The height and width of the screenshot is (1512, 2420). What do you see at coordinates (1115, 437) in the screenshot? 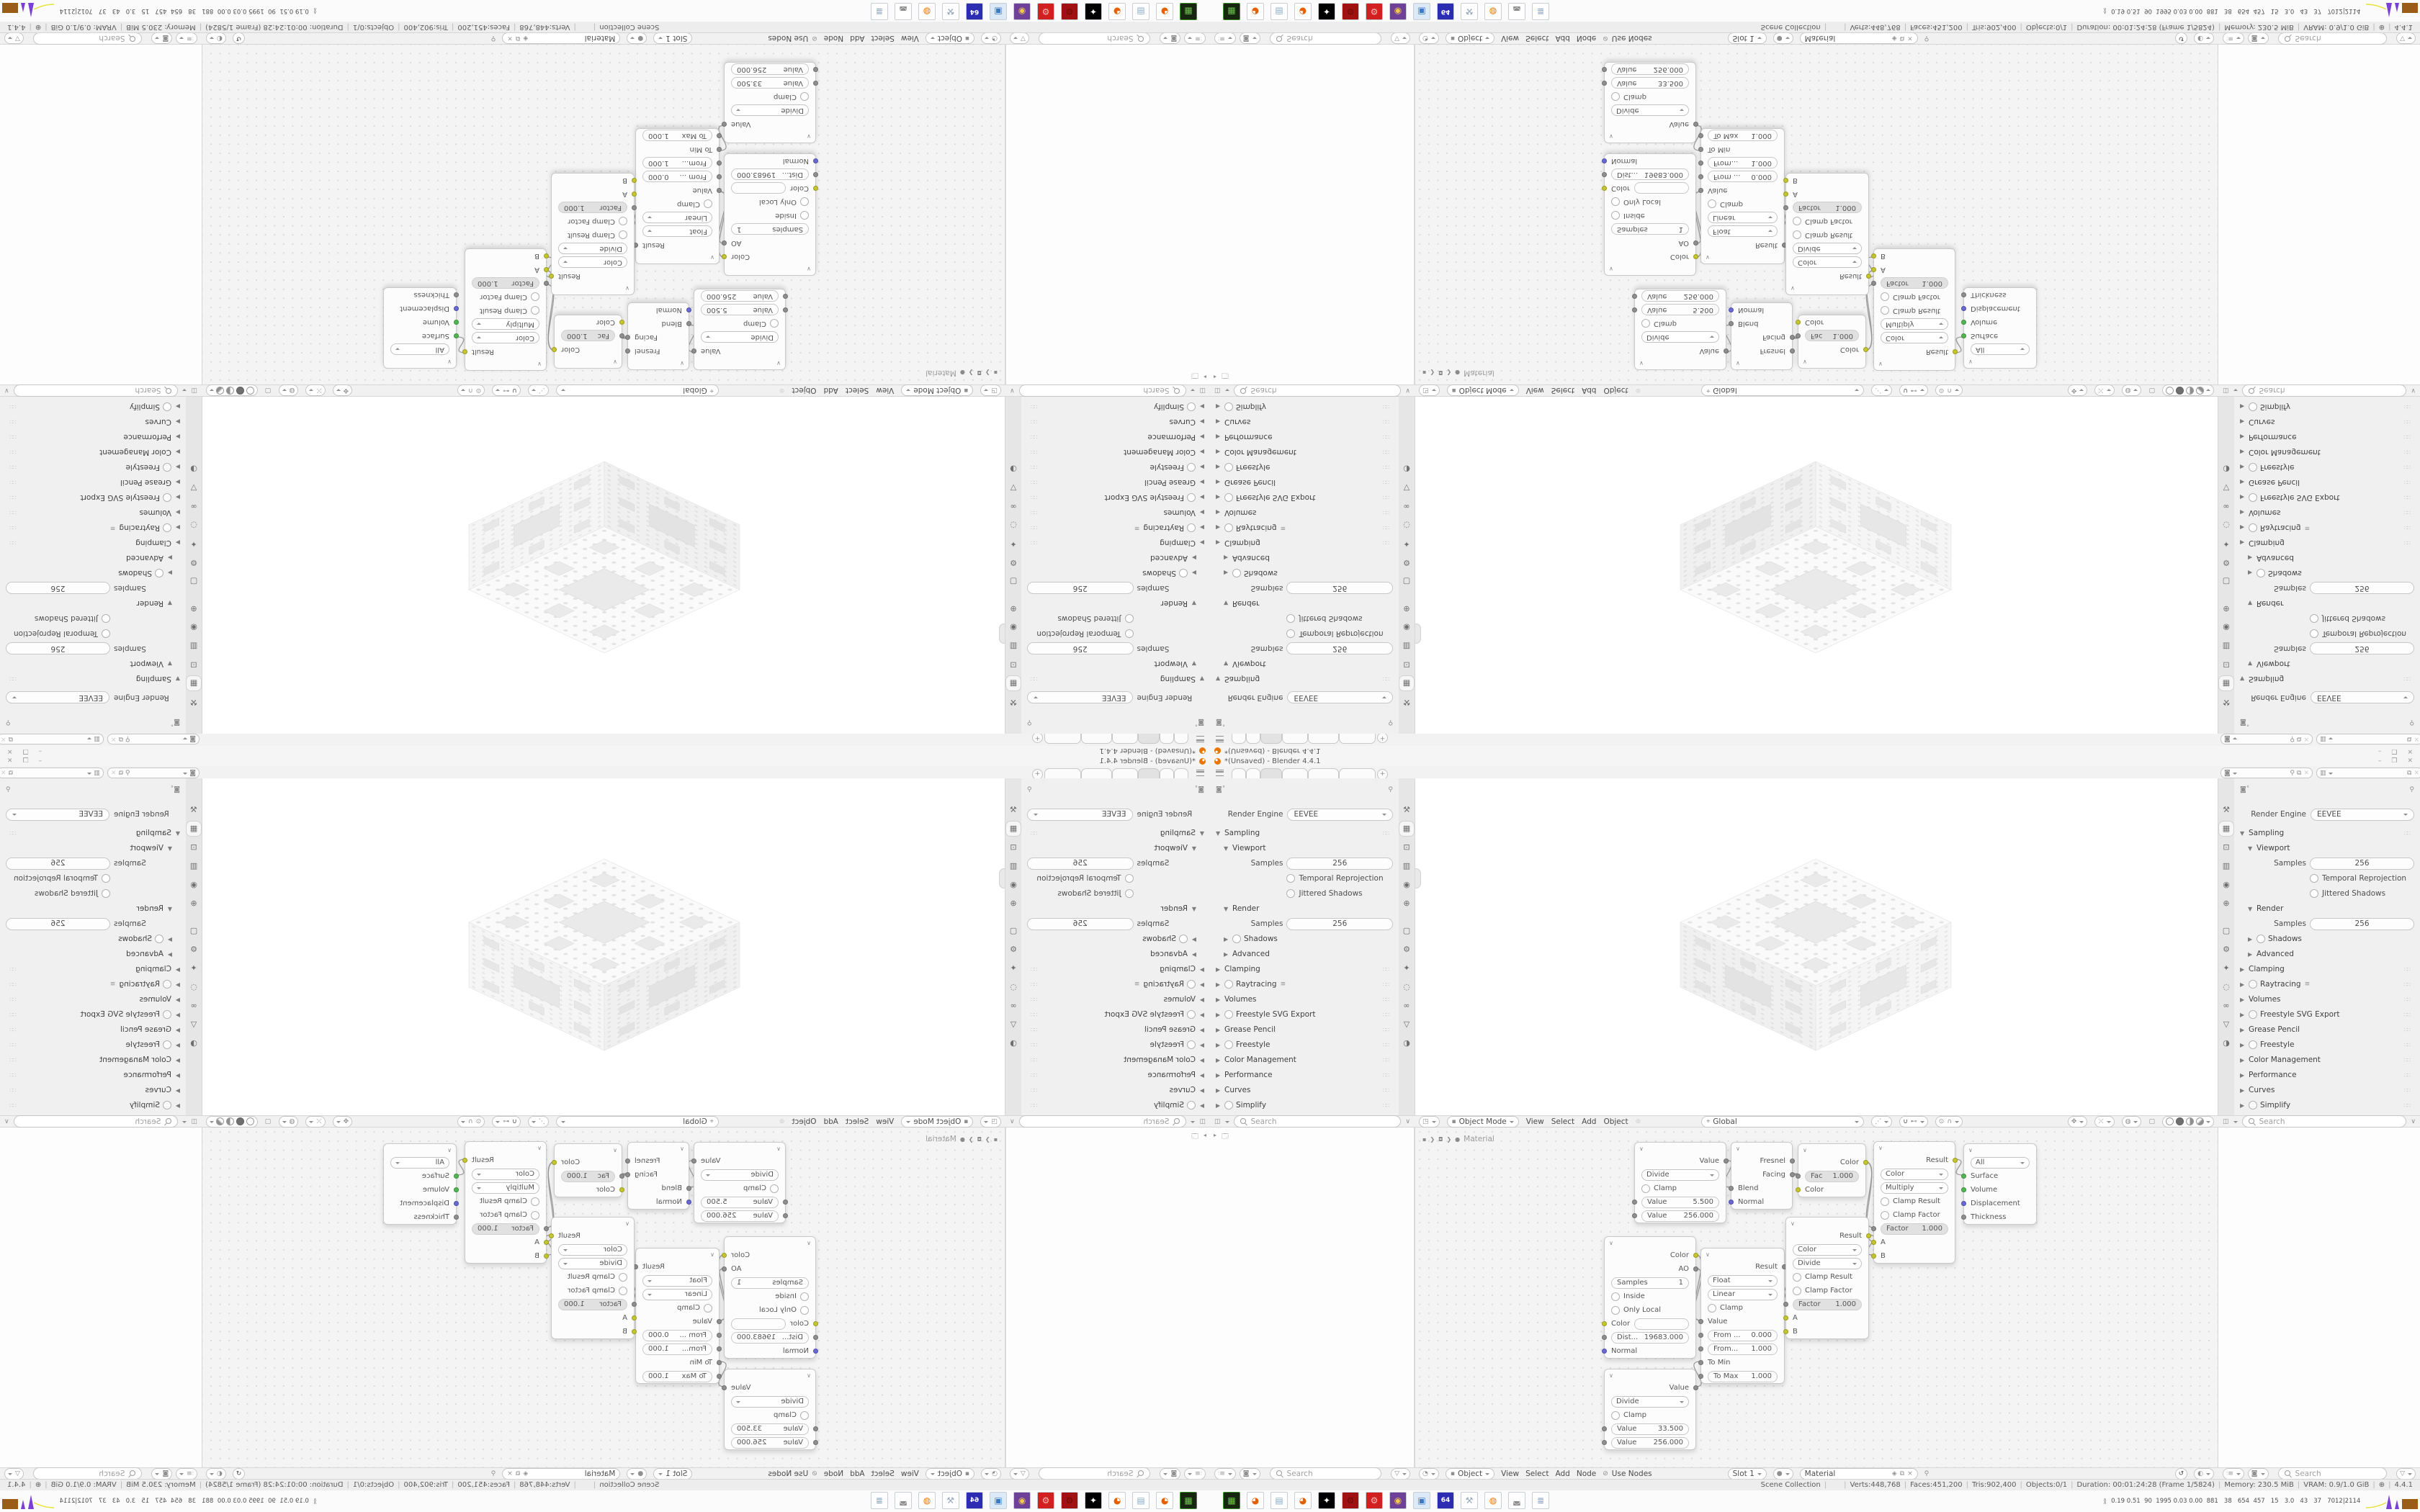
I see `properties-row-performance: ▶ Performance ∷∷` at bounding box center [1115, 437].